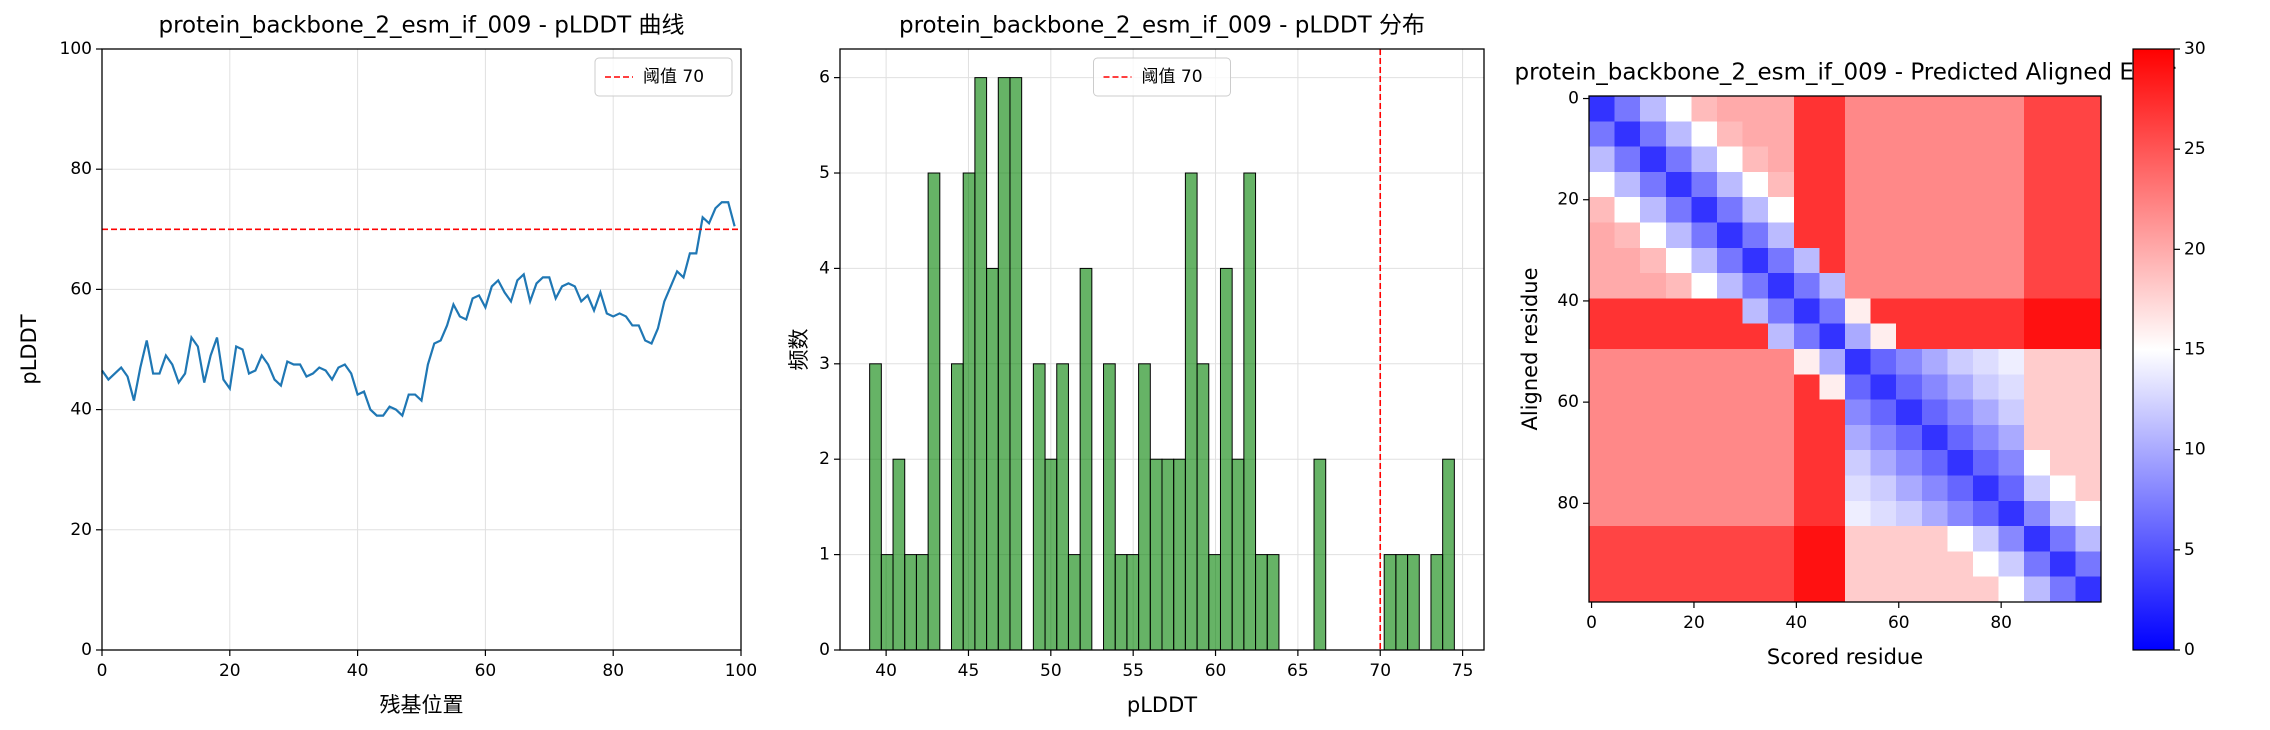 The width and height of the screenshot is (2270, 730). What do you see at coordinates (799, 350) in the screenshot?
I see `y-axis-label: 频数` at bounding box center [799, 350].